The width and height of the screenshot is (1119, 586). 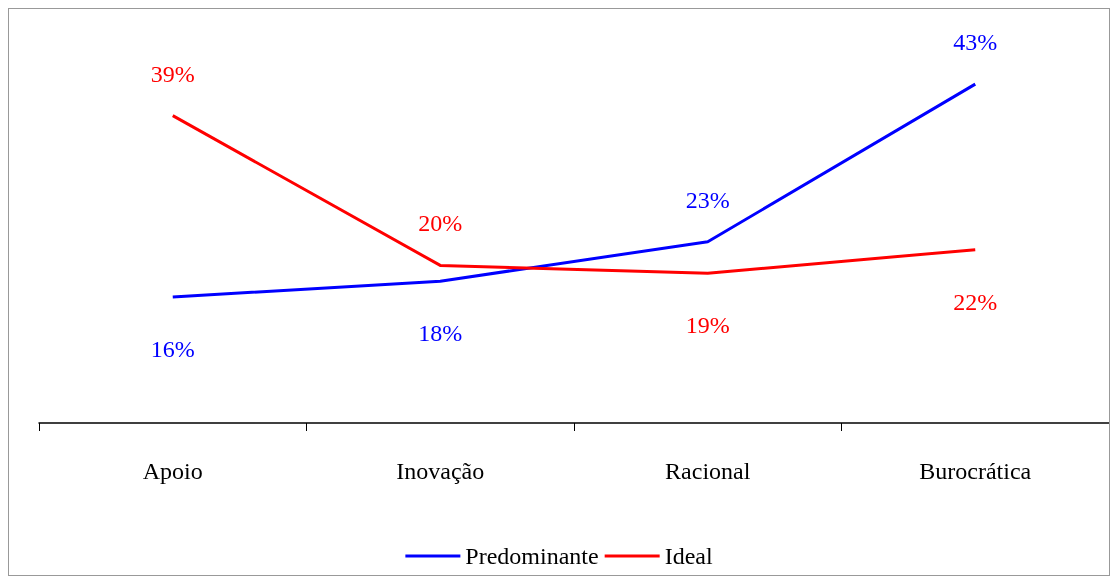 I want to click on data-label: 39%, so click(x=172, y=73).